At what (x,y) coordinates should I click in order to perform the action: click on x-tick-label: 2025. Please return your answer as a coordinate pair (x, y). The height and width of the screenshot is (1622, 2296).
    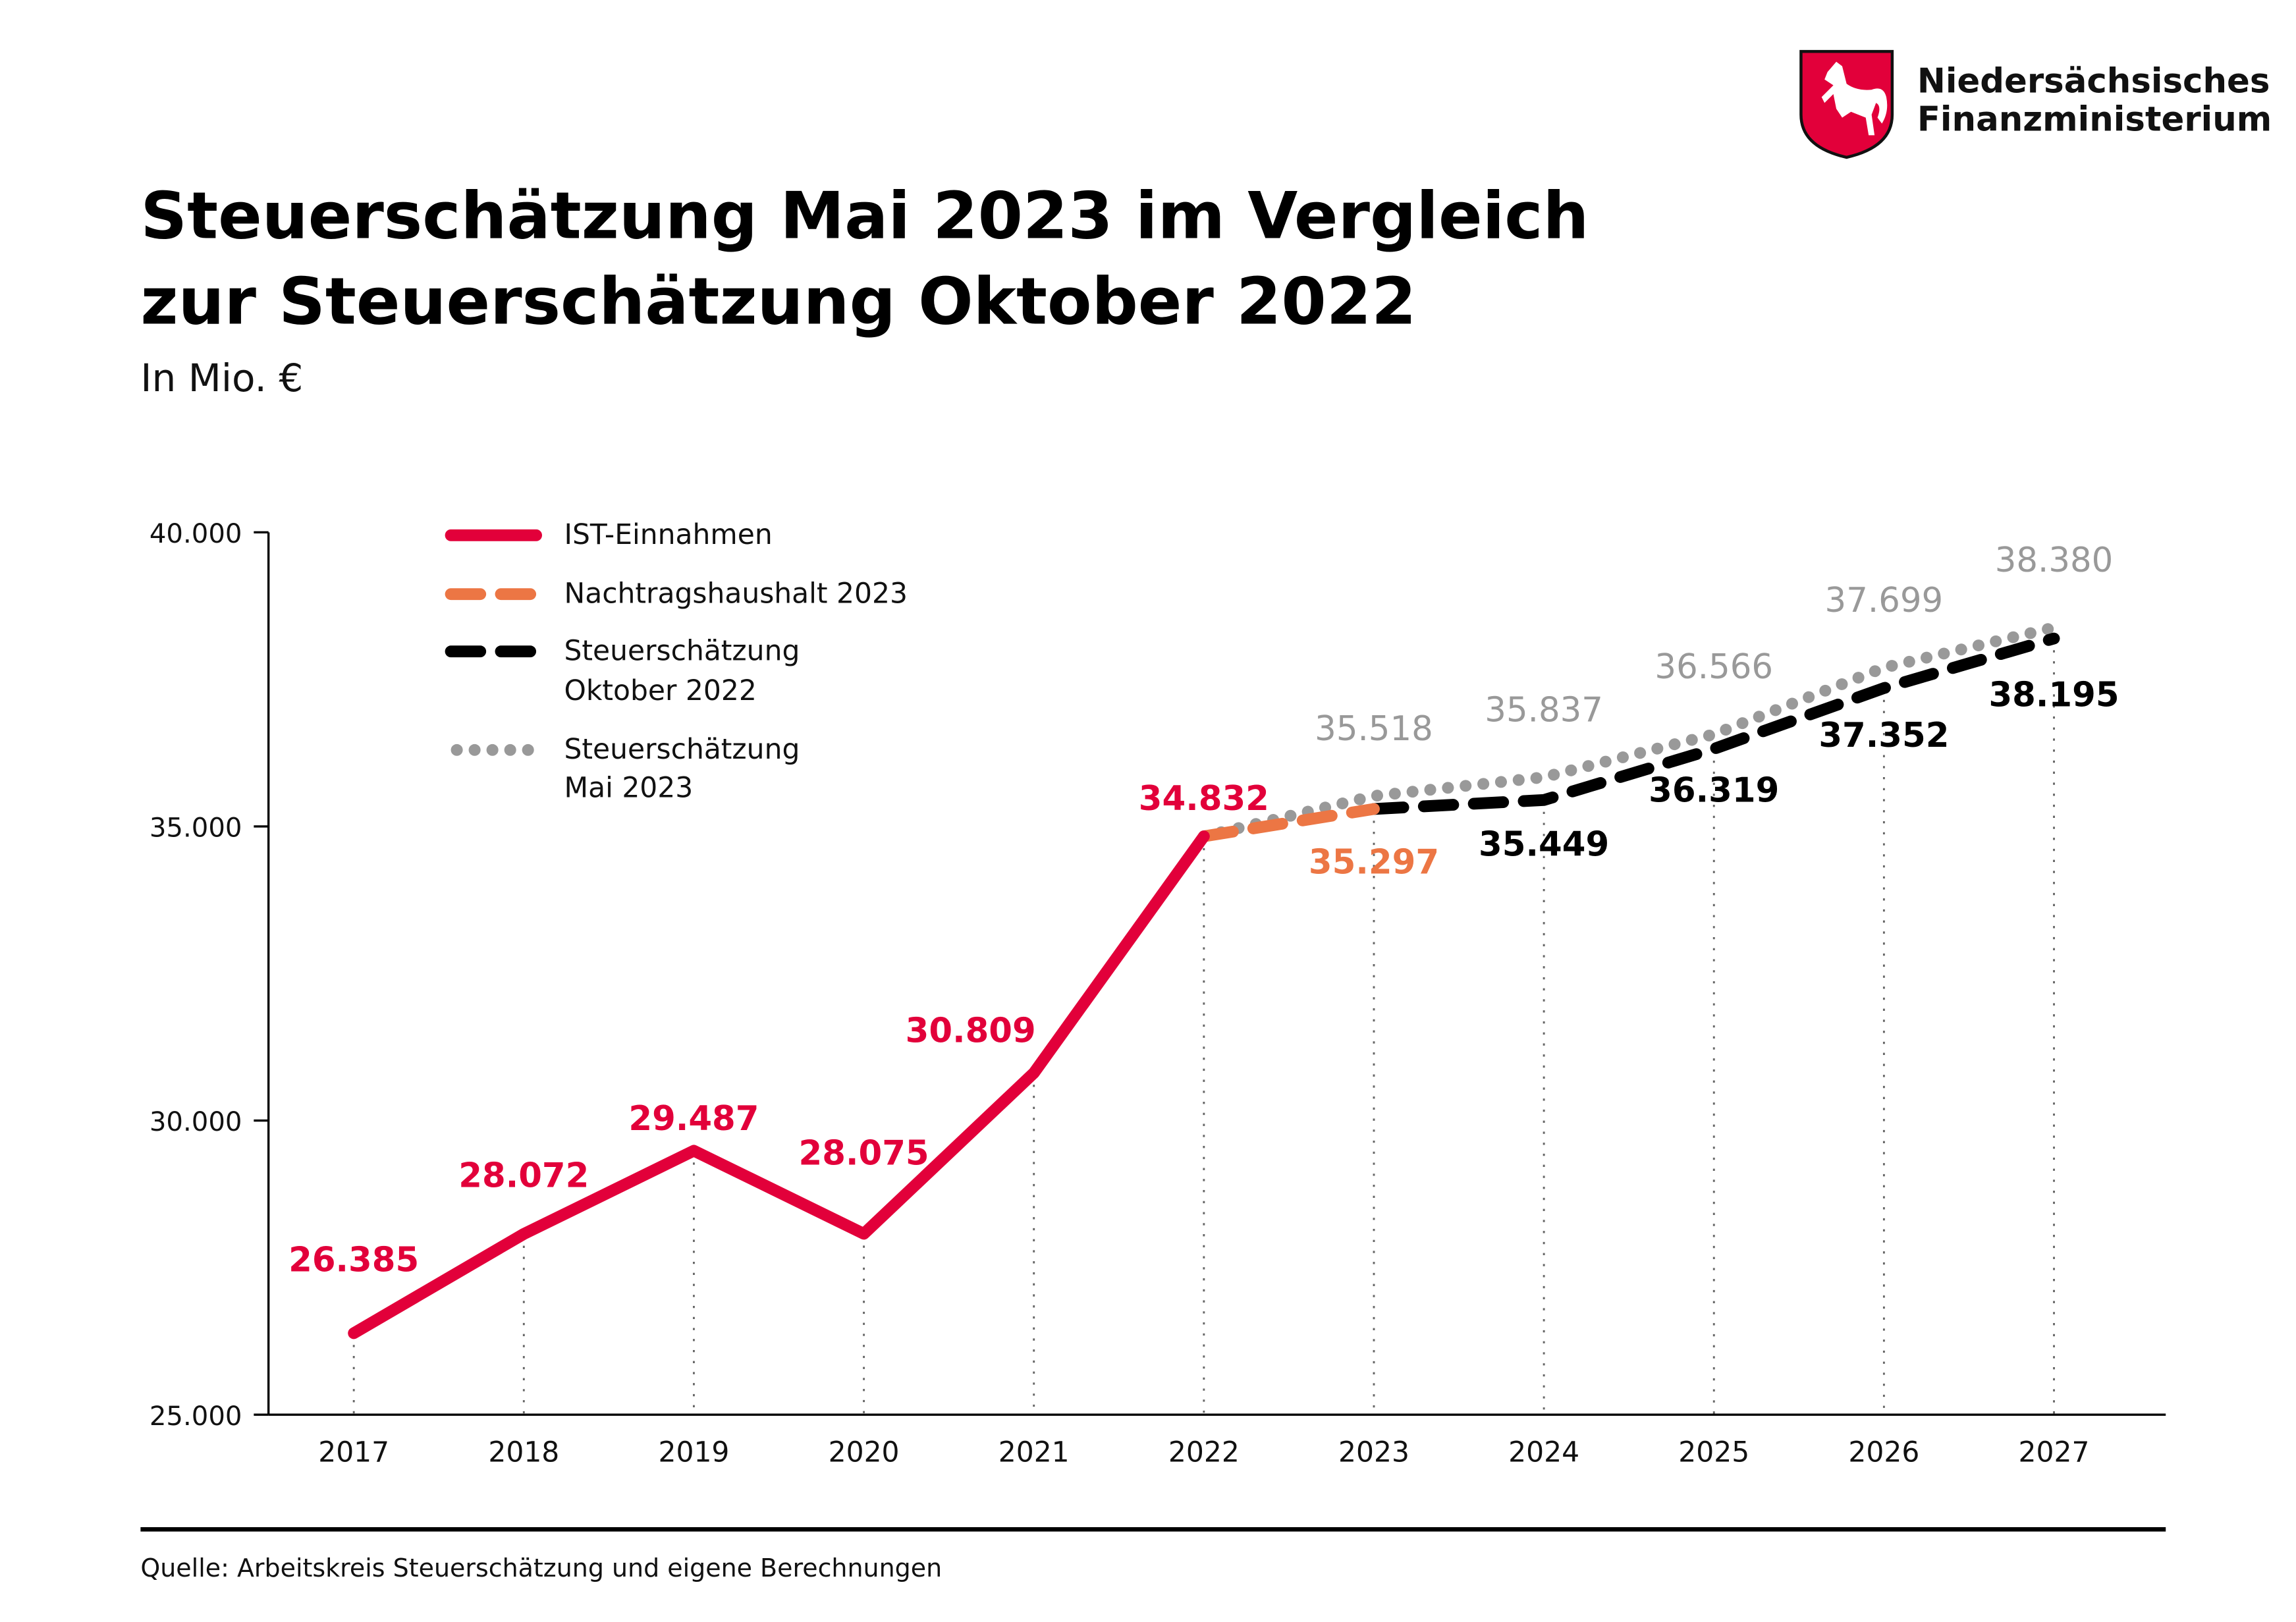
    Looking at the image, I should click on (1713, 1453).